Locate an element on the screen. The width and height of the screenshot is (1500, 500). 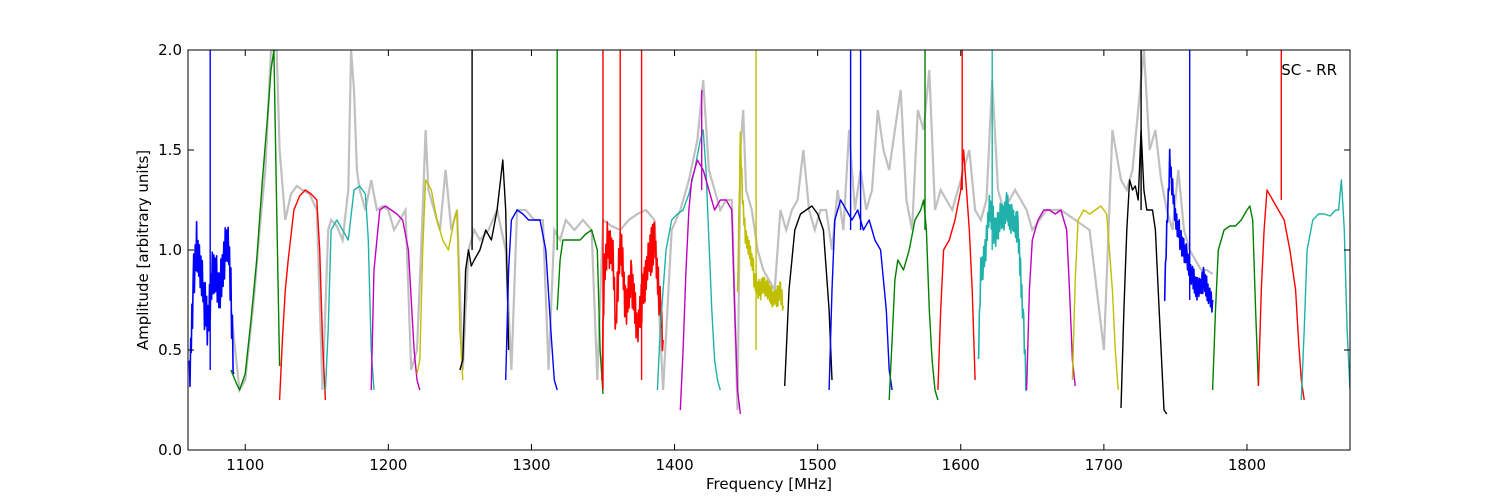
x-tick-label: 1700 is located at coordinates (1104, 465).